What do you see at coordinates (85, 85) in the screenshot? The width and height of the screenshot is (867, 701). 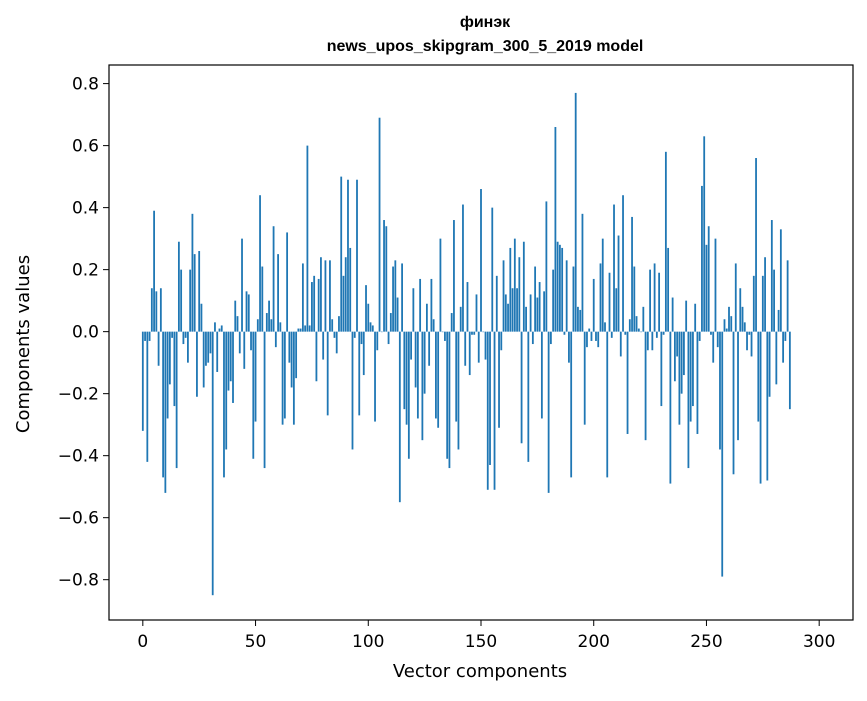 I see `y-tick-label: 0.8` at bounding box center [85, 85].